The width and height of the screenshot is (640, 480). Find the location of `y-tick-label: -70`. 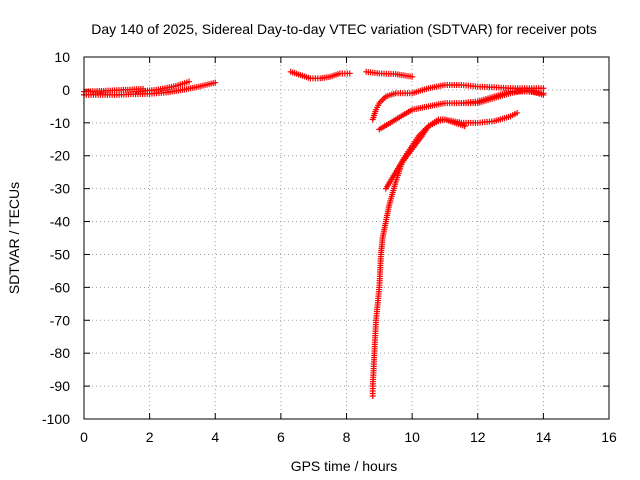

y-tick-label: -70 is located at coordinates (60, 320).